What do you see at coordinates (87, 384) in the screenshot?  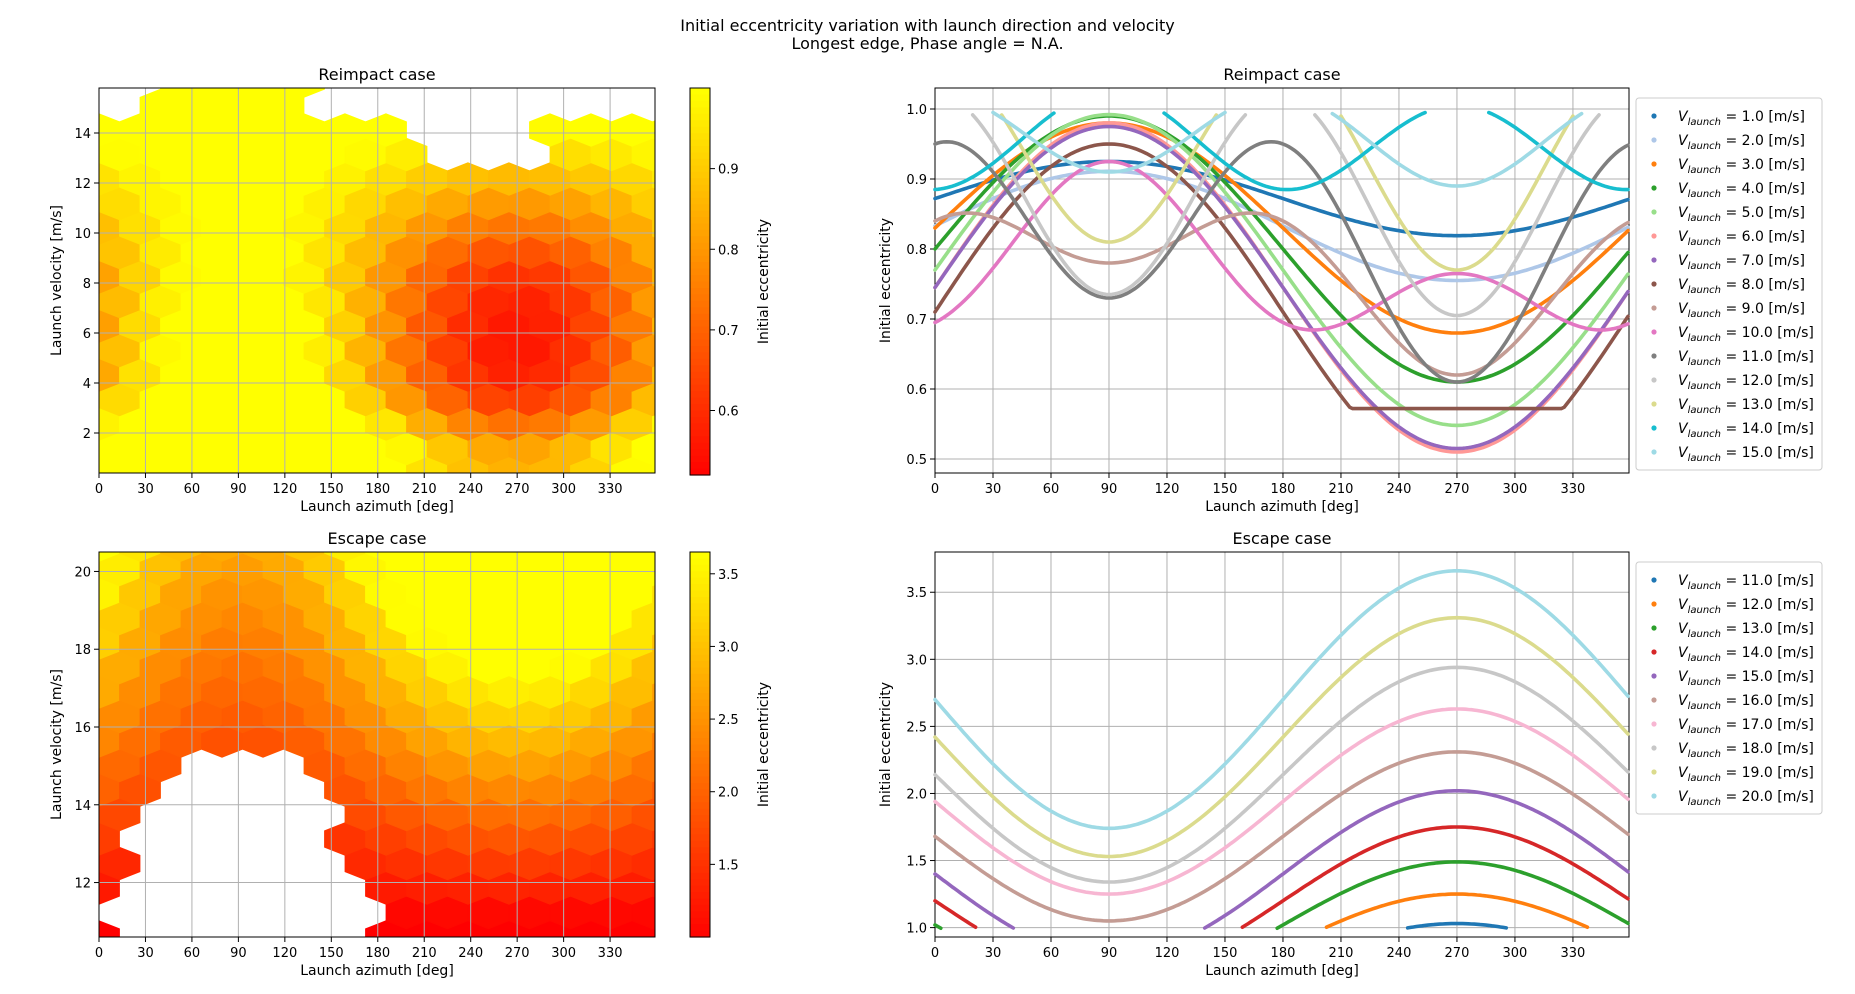 I see `y-tick-label: 4` at bounding box center [87, 384].